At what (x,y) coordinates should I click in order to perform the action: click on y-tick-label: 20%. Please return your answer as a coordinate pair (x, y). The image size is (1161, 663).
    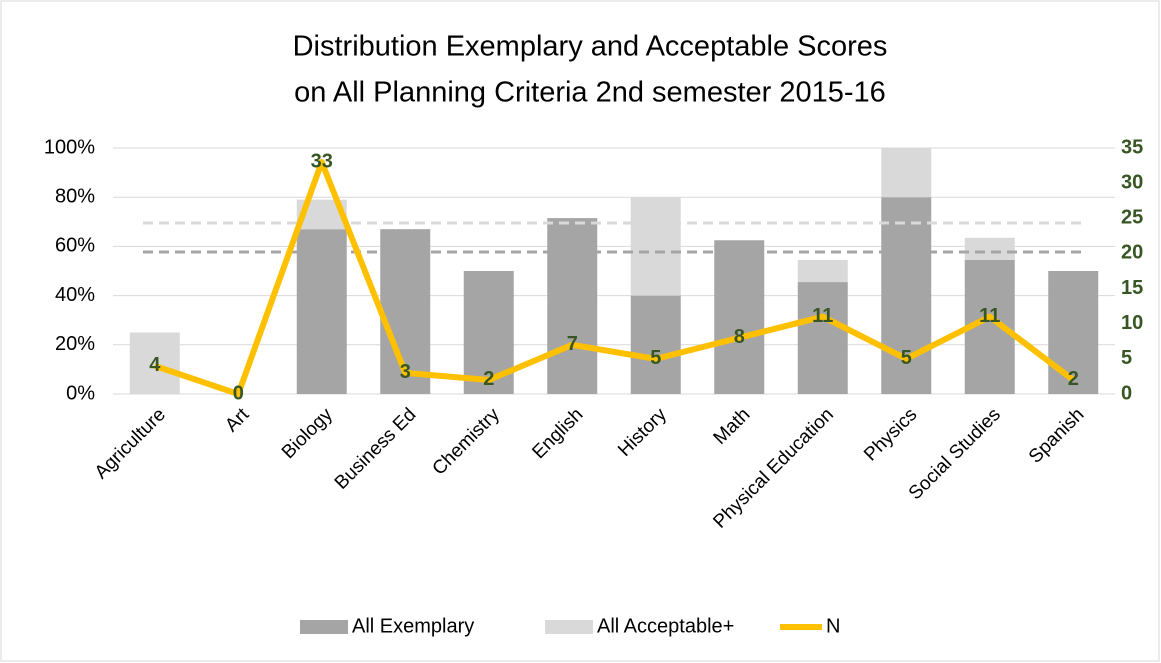
    Looking at the image, I should click on (75, 344).